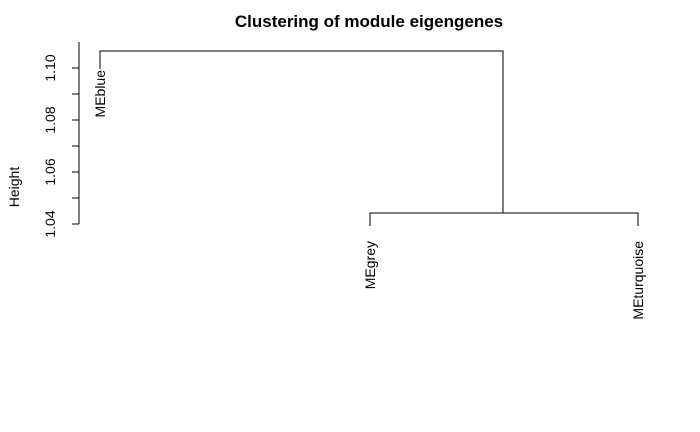  I want to click on branch-grey-turquoise, so click(504, 219).